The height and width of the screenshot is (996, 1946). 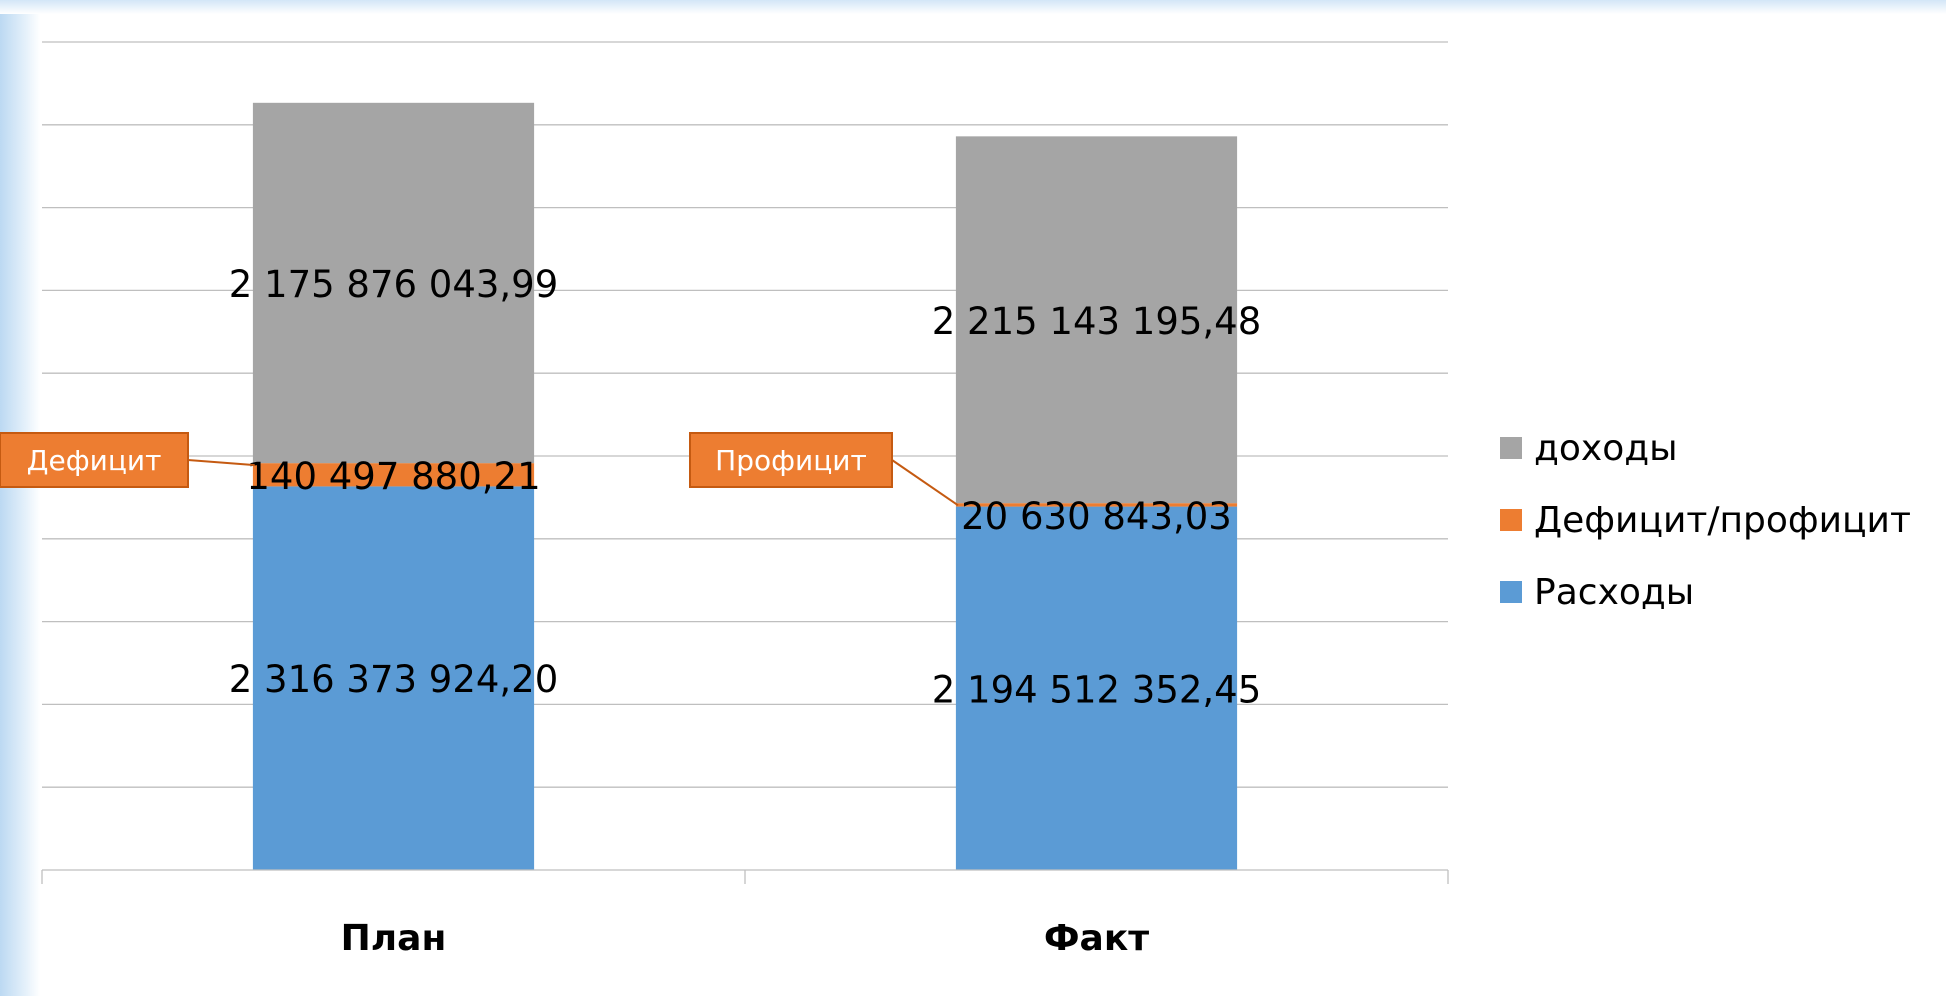 I want to click on legend-item-expenses: Расходы, so click(x=1705, y=592).